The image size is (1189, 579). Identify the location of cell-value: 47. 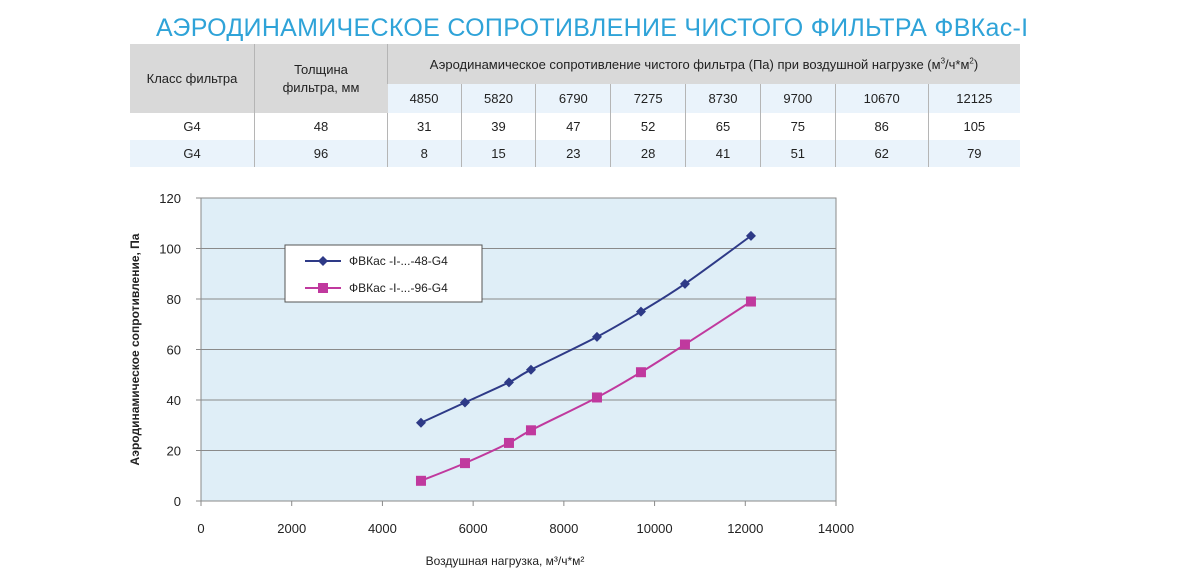
(573, 126).